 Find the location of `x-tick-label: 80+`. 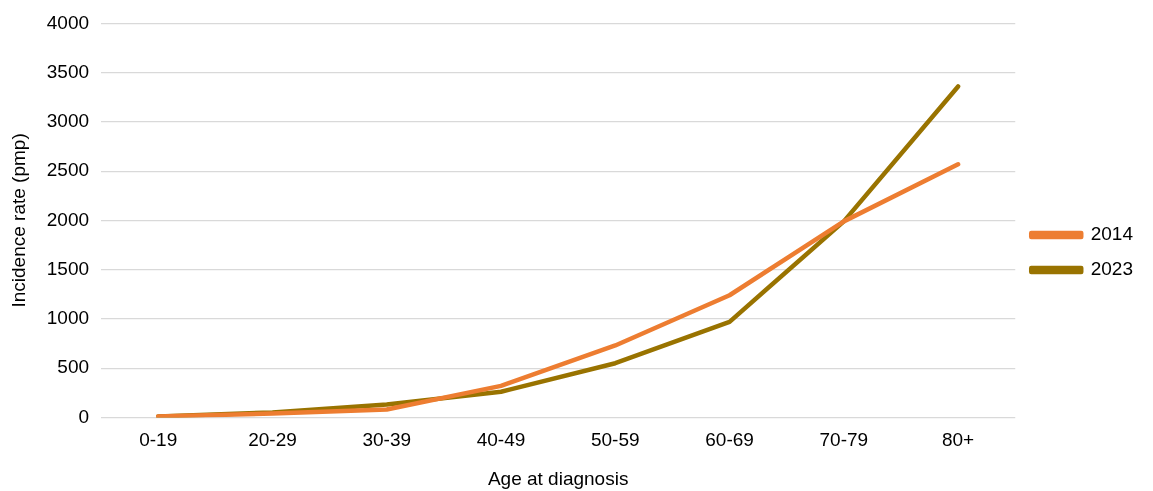

x-tick-label: 80+ is located at coordinates (958, 440).